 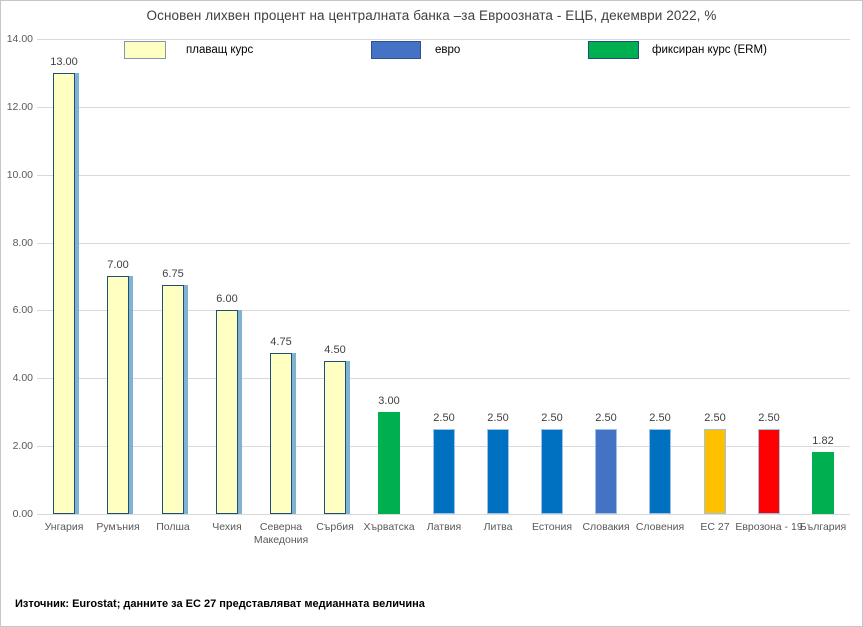 I want to click on bar-Сърбия, so click(x=335, y=437).